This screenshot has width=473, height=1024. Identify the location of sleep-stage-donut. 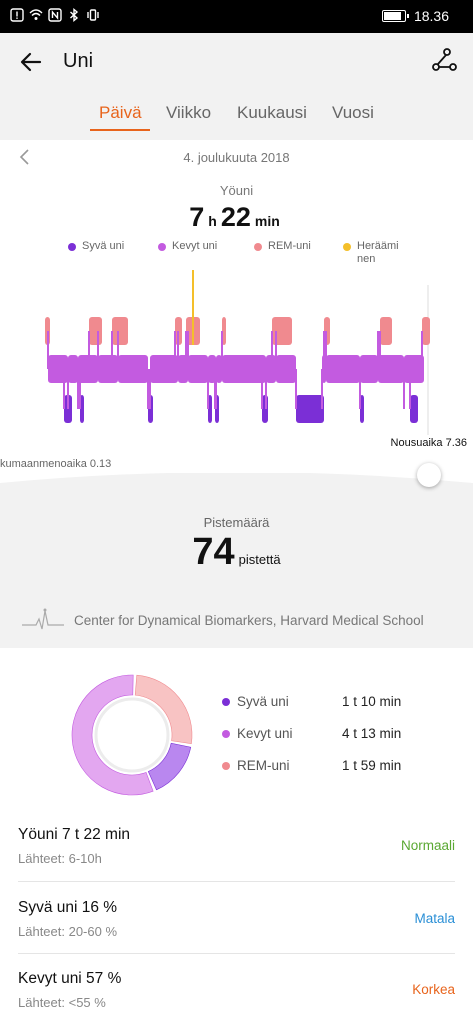
(132, 735).